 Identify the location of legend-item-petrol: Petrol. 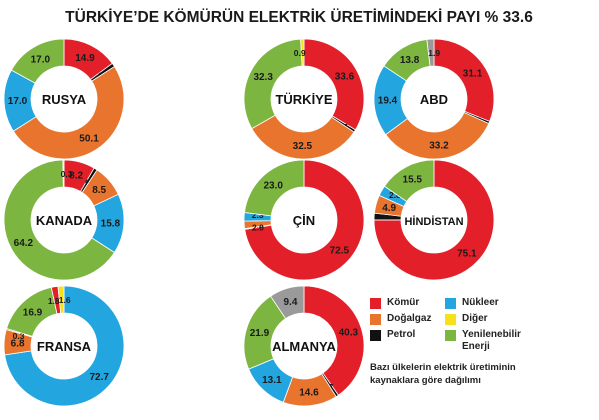
(392, 335).